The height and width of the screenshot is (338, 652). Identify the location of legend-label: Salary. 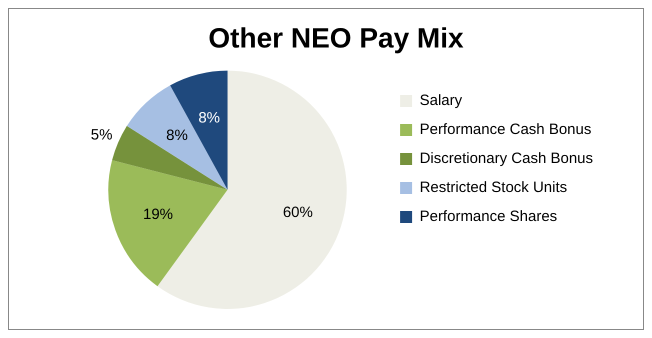
(441, 101).